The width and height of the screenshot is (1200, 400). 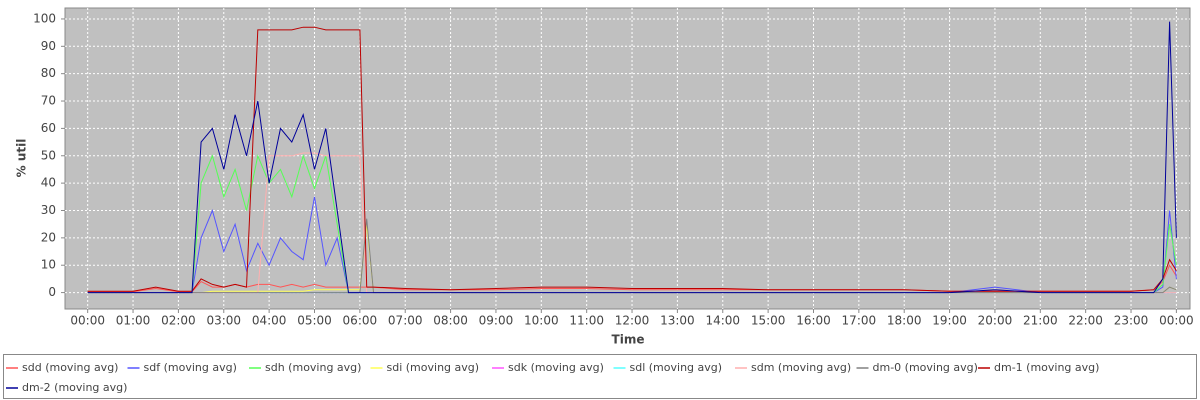 I want to click on x-tick-label: 11:00, so click(x=586, y=321).